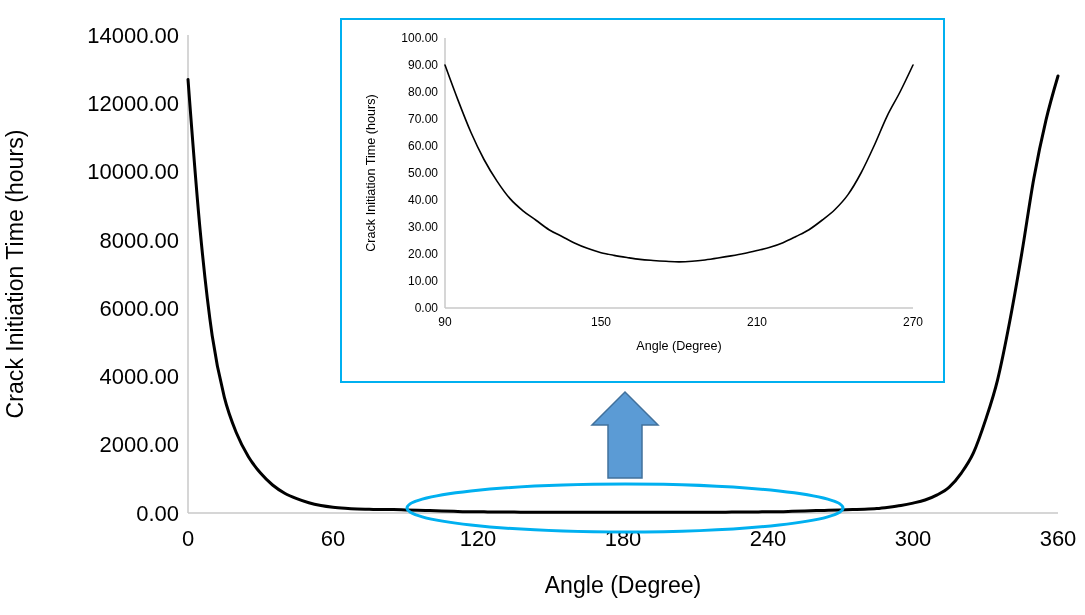  I want to click on x-tick-label: 60, so click(333, 538).